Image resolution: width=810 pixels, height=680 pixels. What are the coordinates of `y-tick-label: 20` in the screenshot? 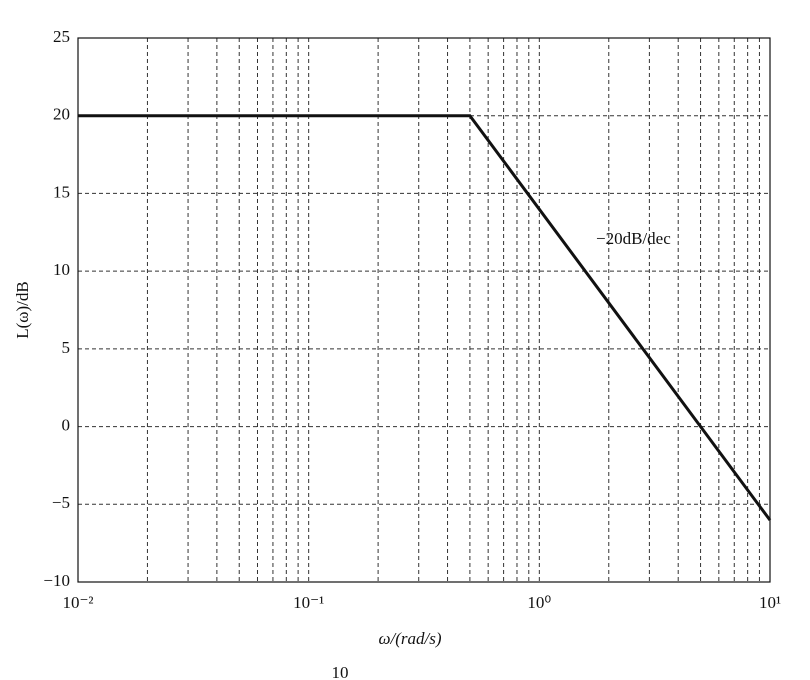 It's located at (61, 114).